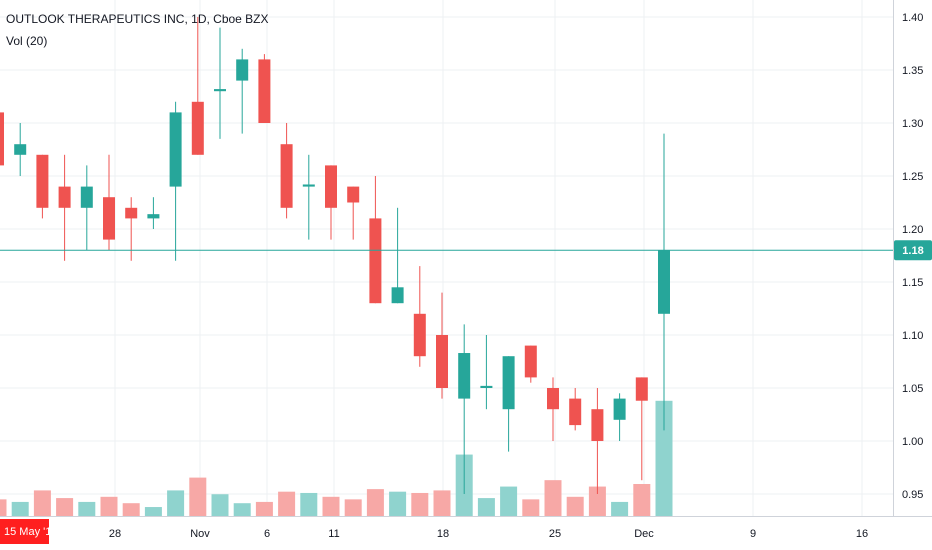 The image size is (932, 550). I want to click on y-tick-label: 1.25, so click(912, 177).